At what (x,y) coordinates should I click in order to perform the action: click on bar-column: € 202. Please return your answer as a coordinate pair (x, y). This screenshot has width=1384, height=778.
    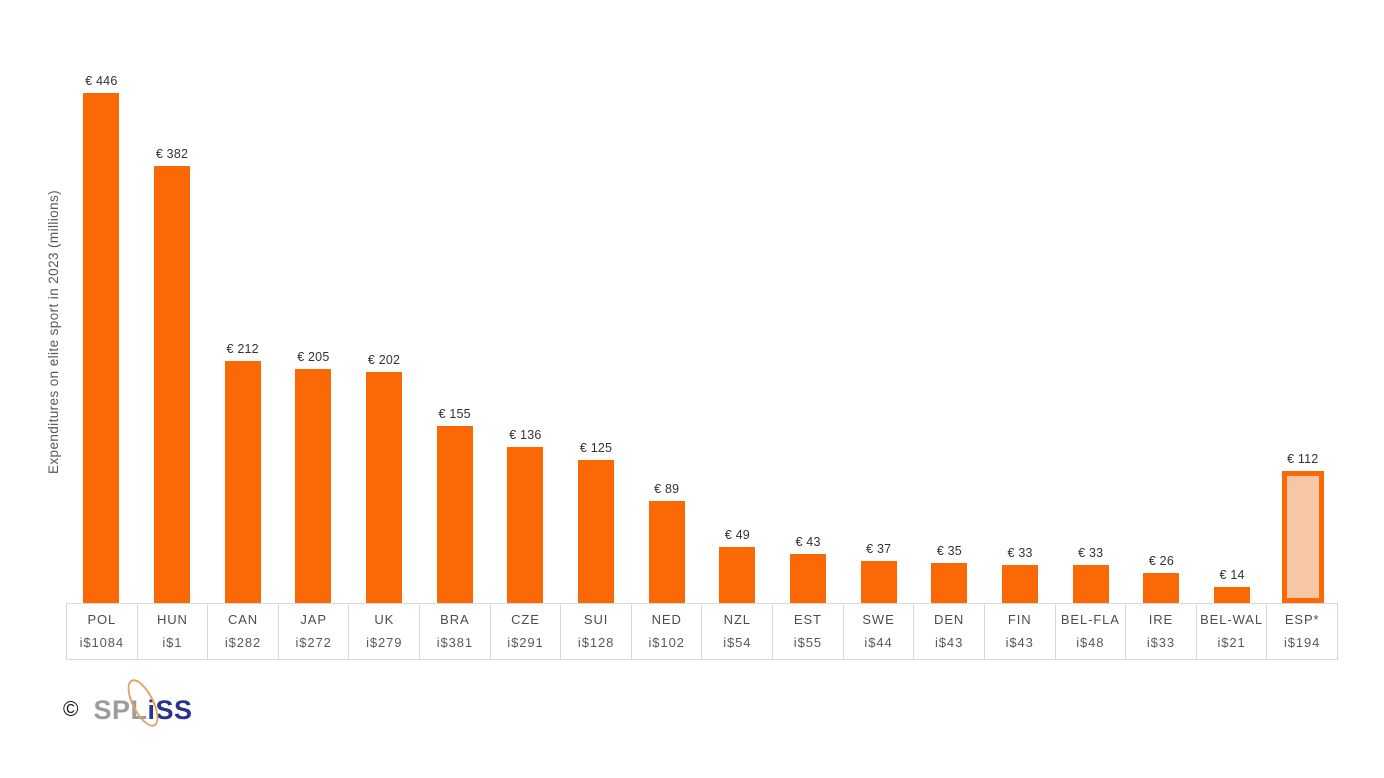
    Looking at the image, I should click on (384, 478).